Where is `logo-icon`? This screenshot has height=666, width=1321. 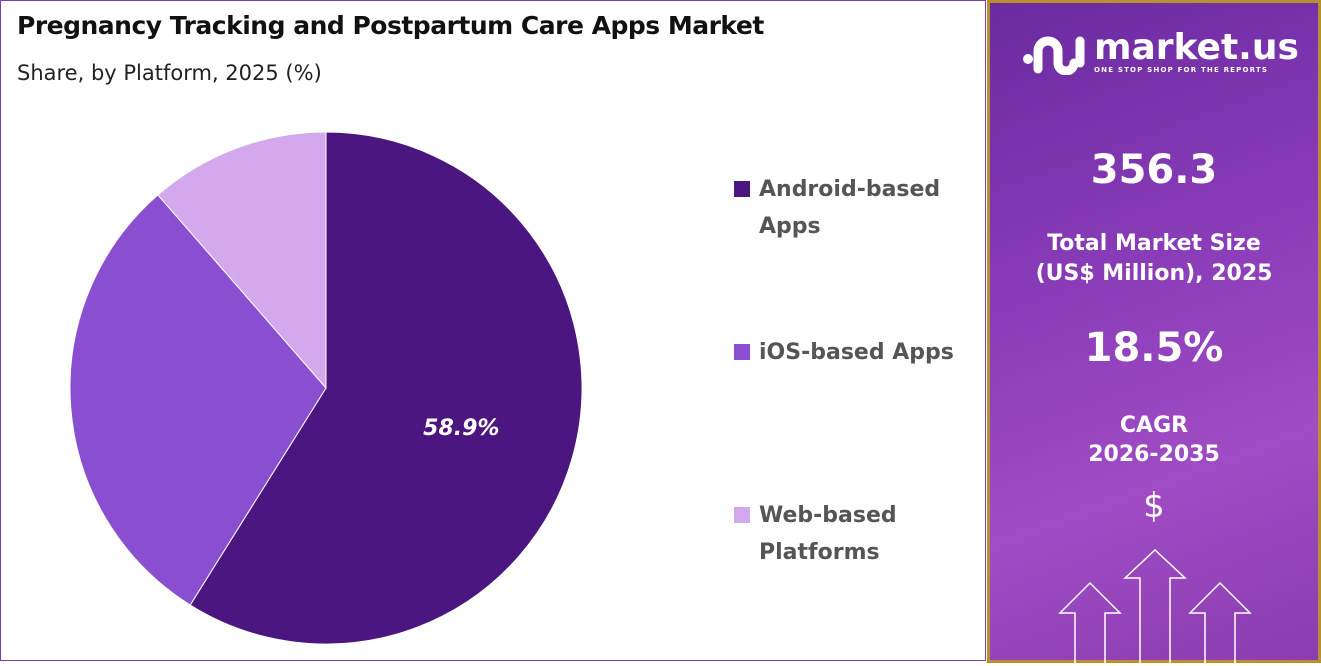
logo-icon is located at coordinates (1054, 55).